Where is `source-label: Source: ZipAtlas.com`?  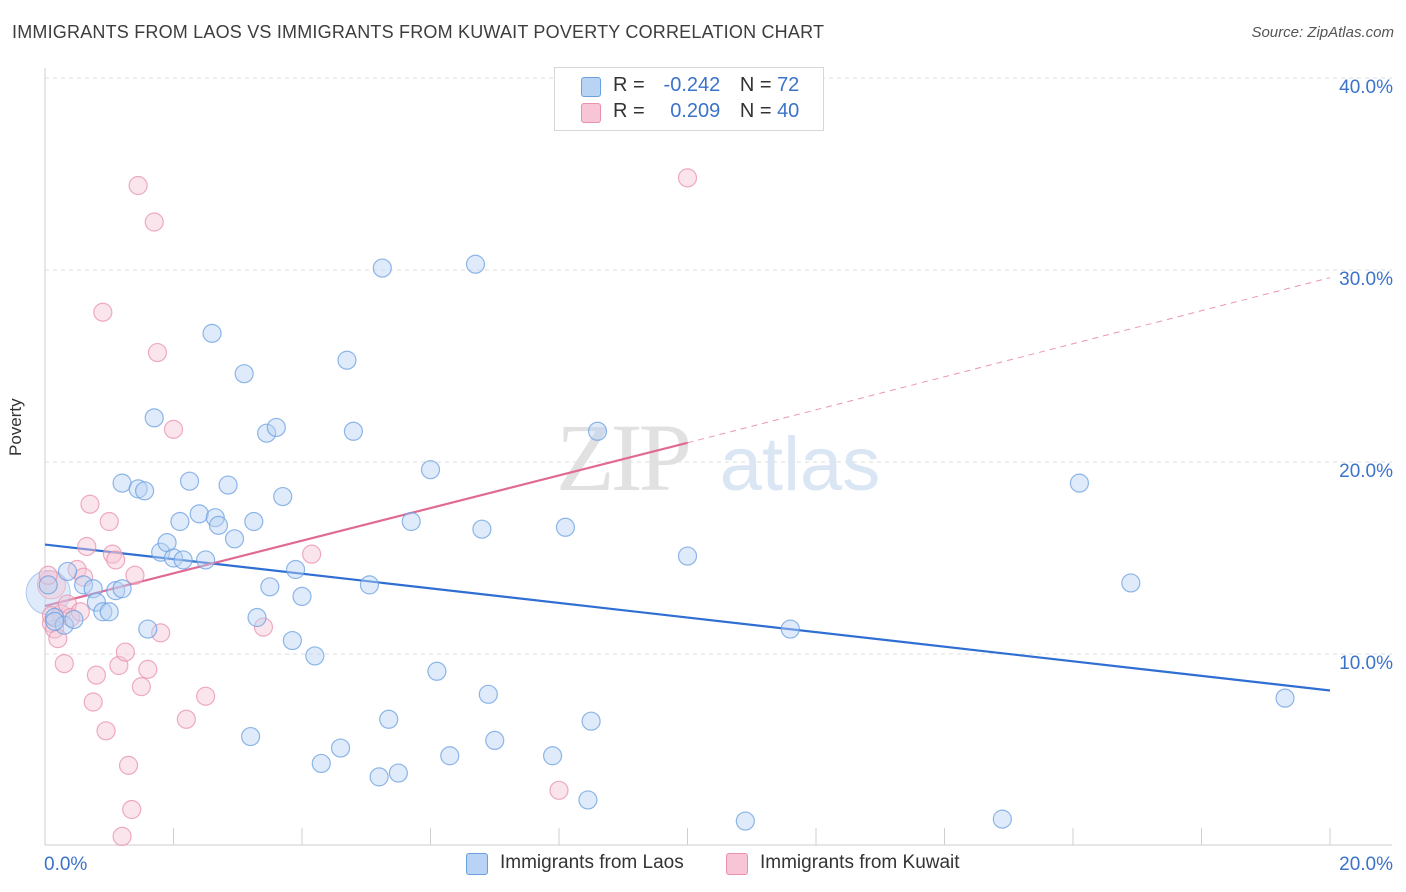 source-label: Source: ZipAtlas.com is located at coordinates (1322, 32).